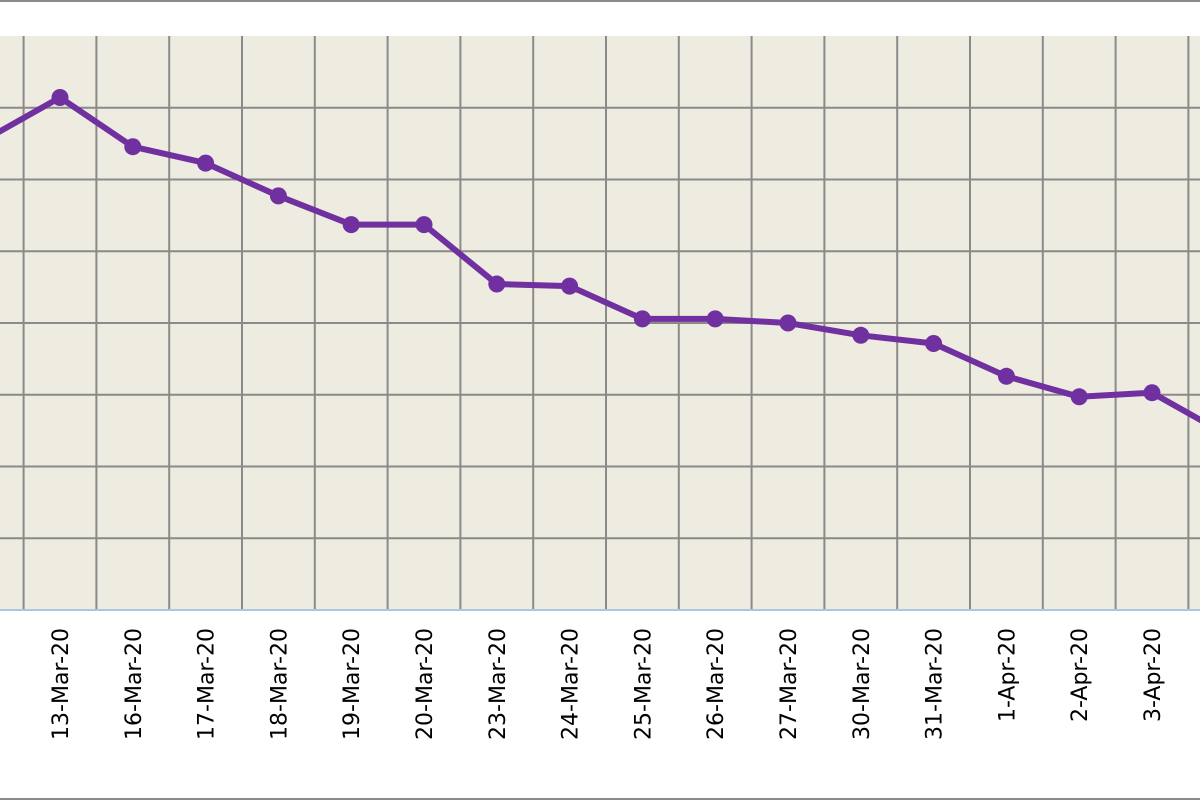 This screenshot has height=800, width=1200. I want to click on x-tick-label: 12-Mar-20, so click(0, 684).